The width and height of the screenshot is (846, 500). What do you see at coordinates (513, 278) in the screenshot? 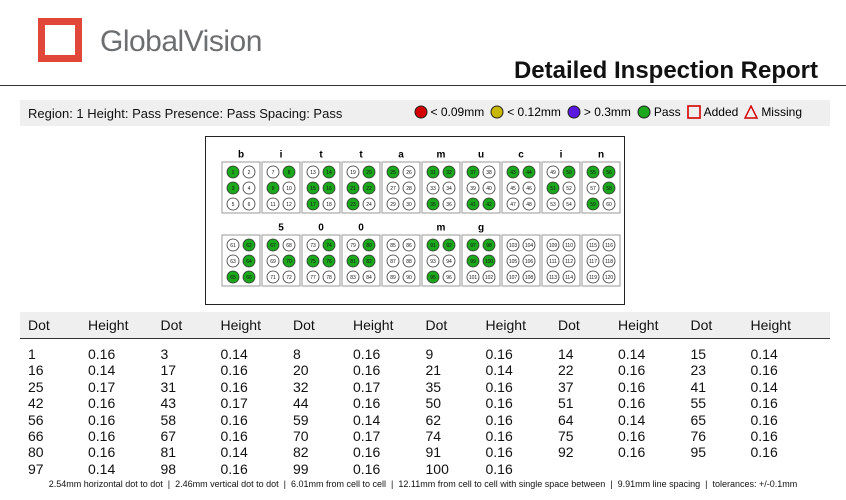
I see `dot-number: 107` at bounding box center [513, 278].